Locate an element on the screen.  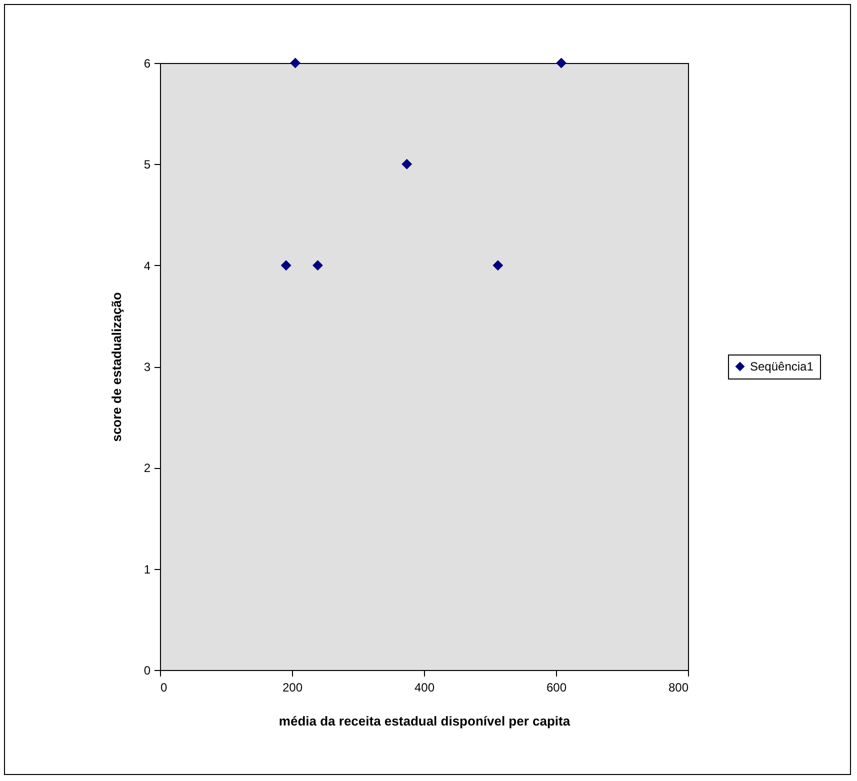
x-tick-label: 400 is located at coordinates (424, 687).